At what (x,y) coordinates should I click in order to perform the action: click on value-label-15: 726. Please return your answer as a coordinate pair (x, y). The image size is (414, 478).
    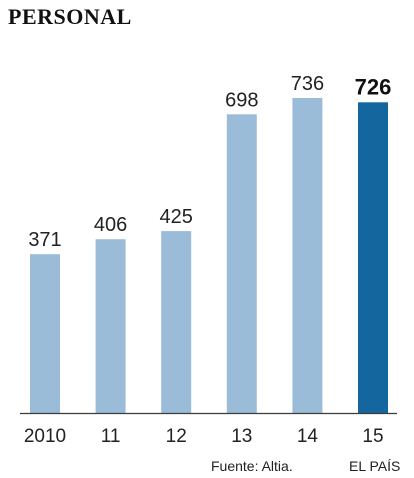
    Looking at the image, I should click on (373, 86).